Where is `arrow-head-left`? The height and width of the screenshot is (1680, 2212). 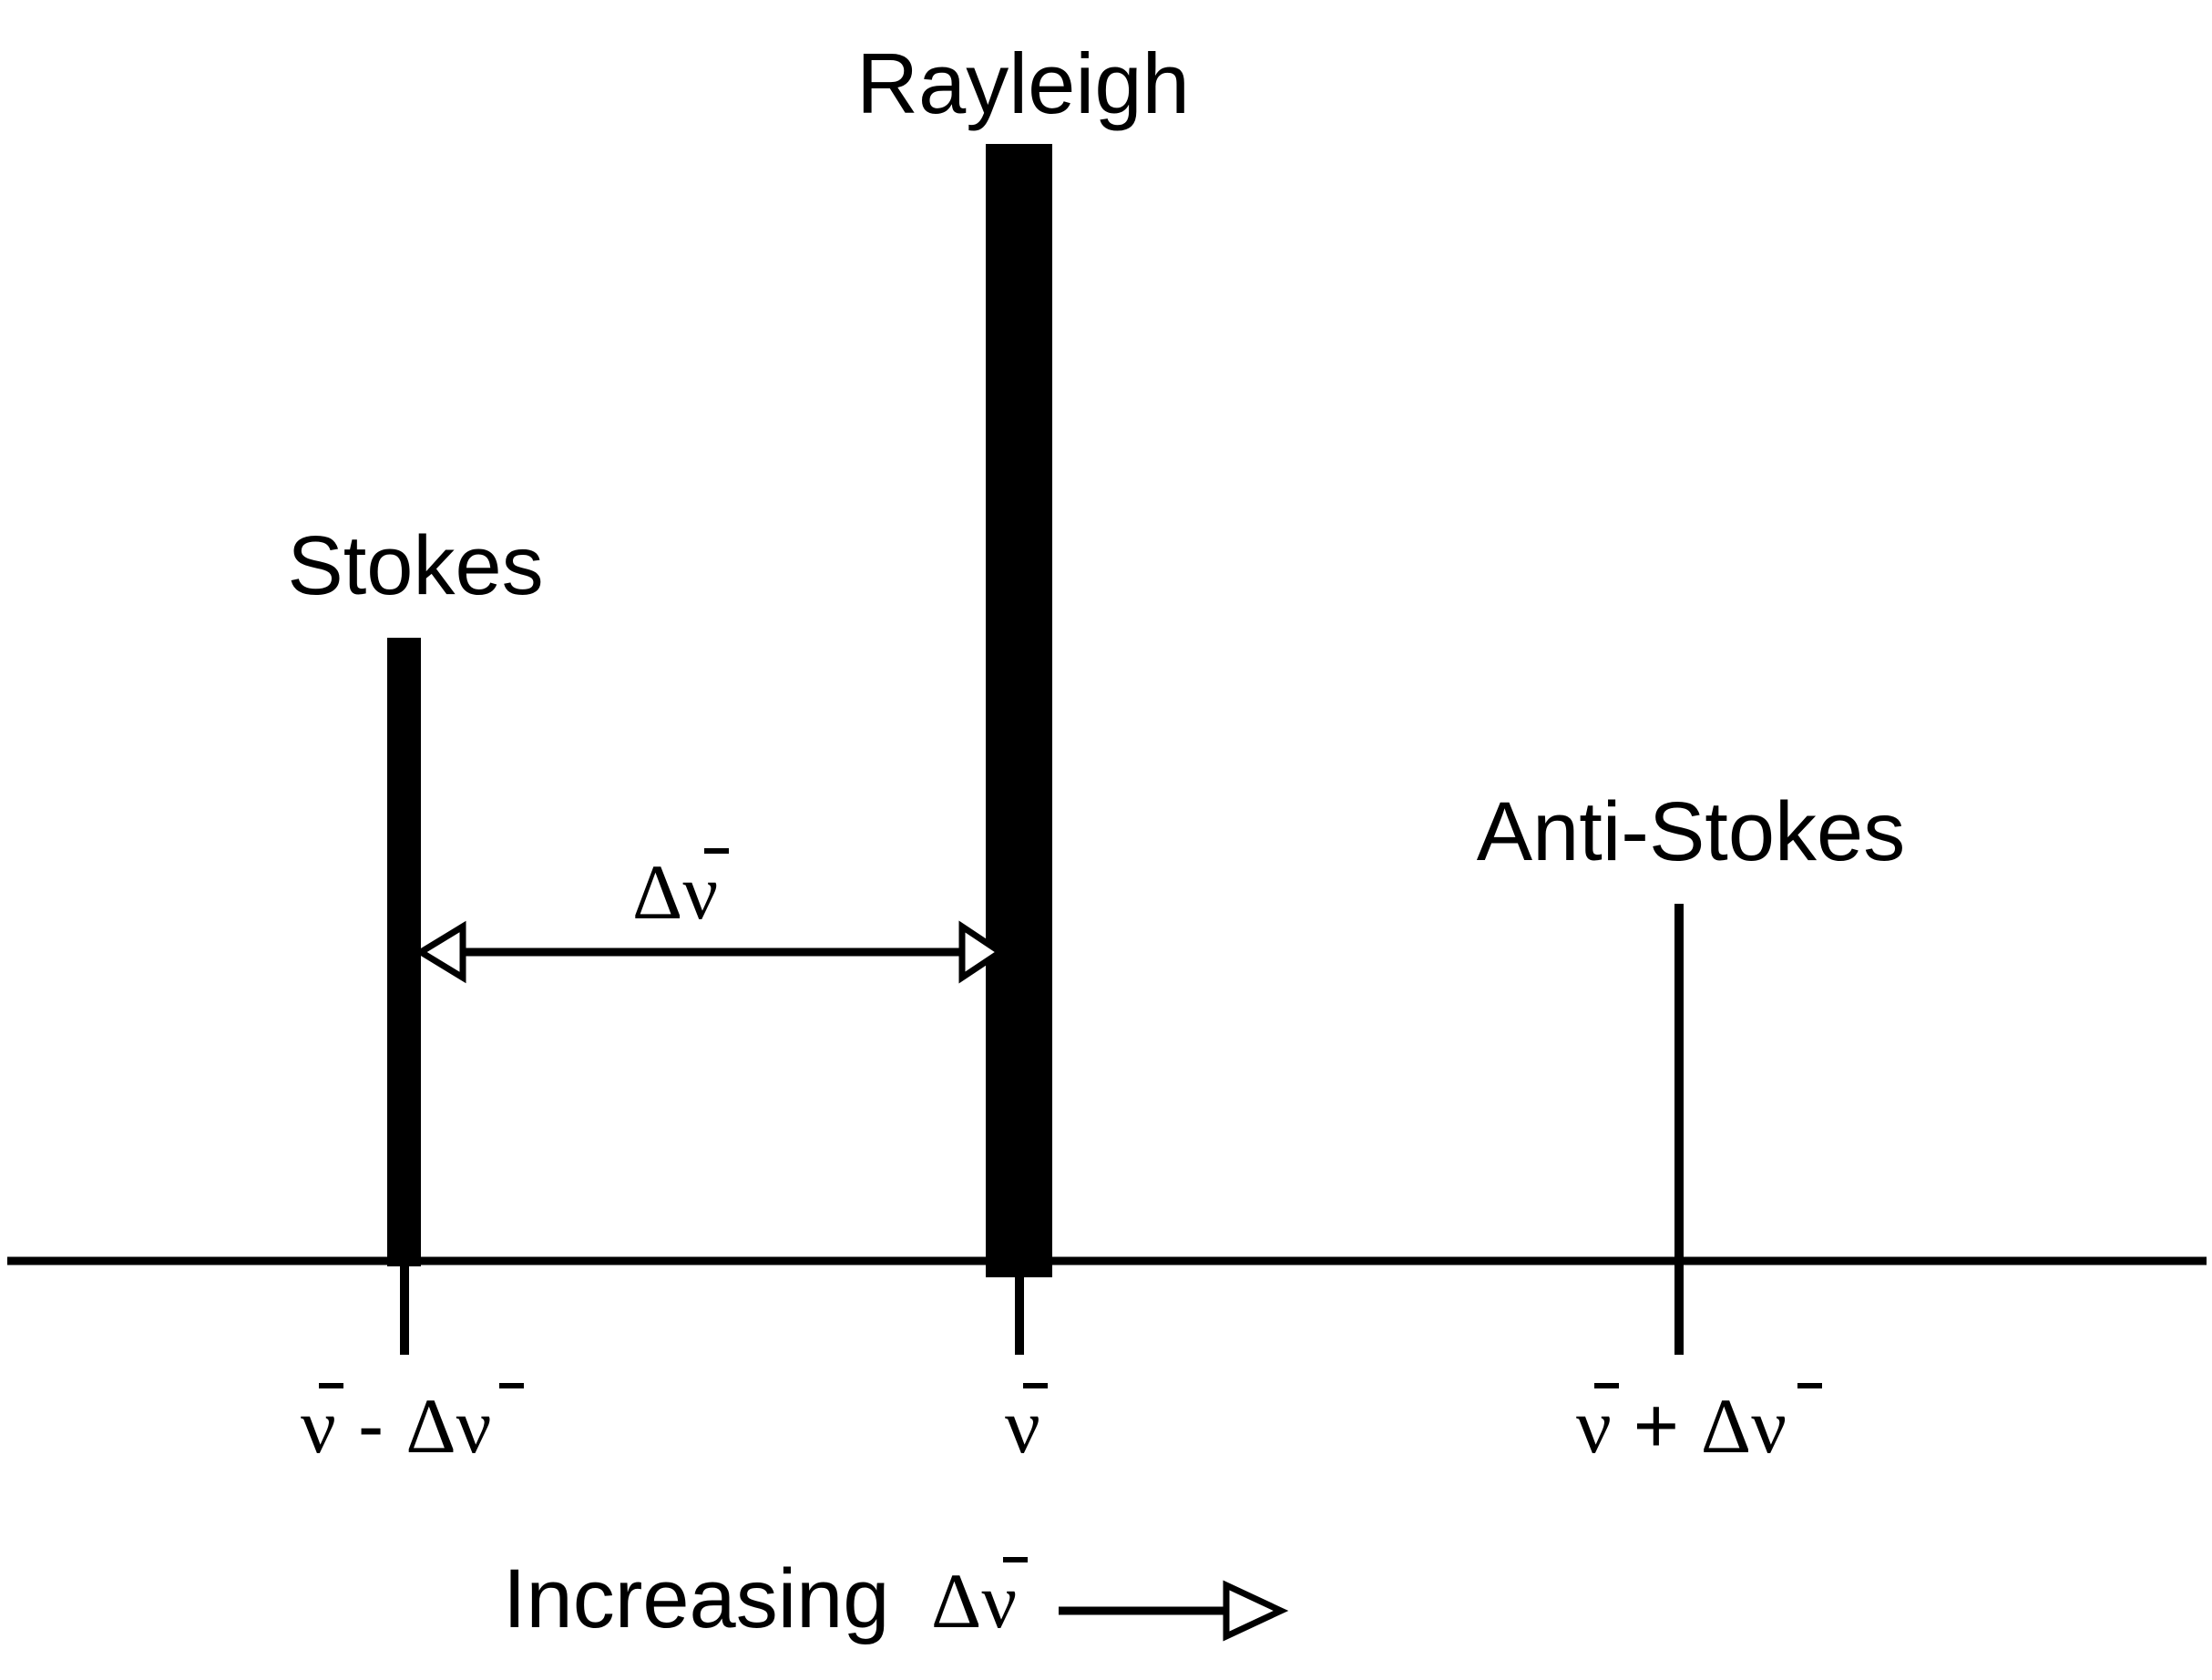 arrow-head-left is located at coordinates (440, 952).